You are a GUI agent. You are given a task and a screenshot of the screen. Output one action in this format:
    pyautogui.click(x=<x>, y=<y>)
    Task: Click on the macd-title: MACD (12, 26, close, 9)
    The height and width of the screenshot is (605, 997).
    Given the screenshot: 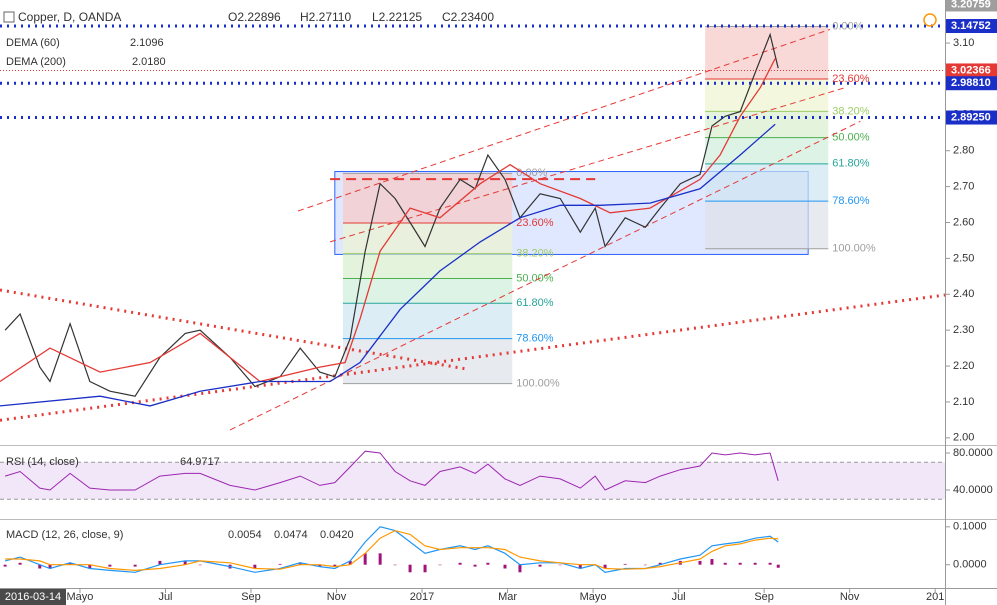 What is the action you would take?
    pyautogui.click(x=64, y=535)
    